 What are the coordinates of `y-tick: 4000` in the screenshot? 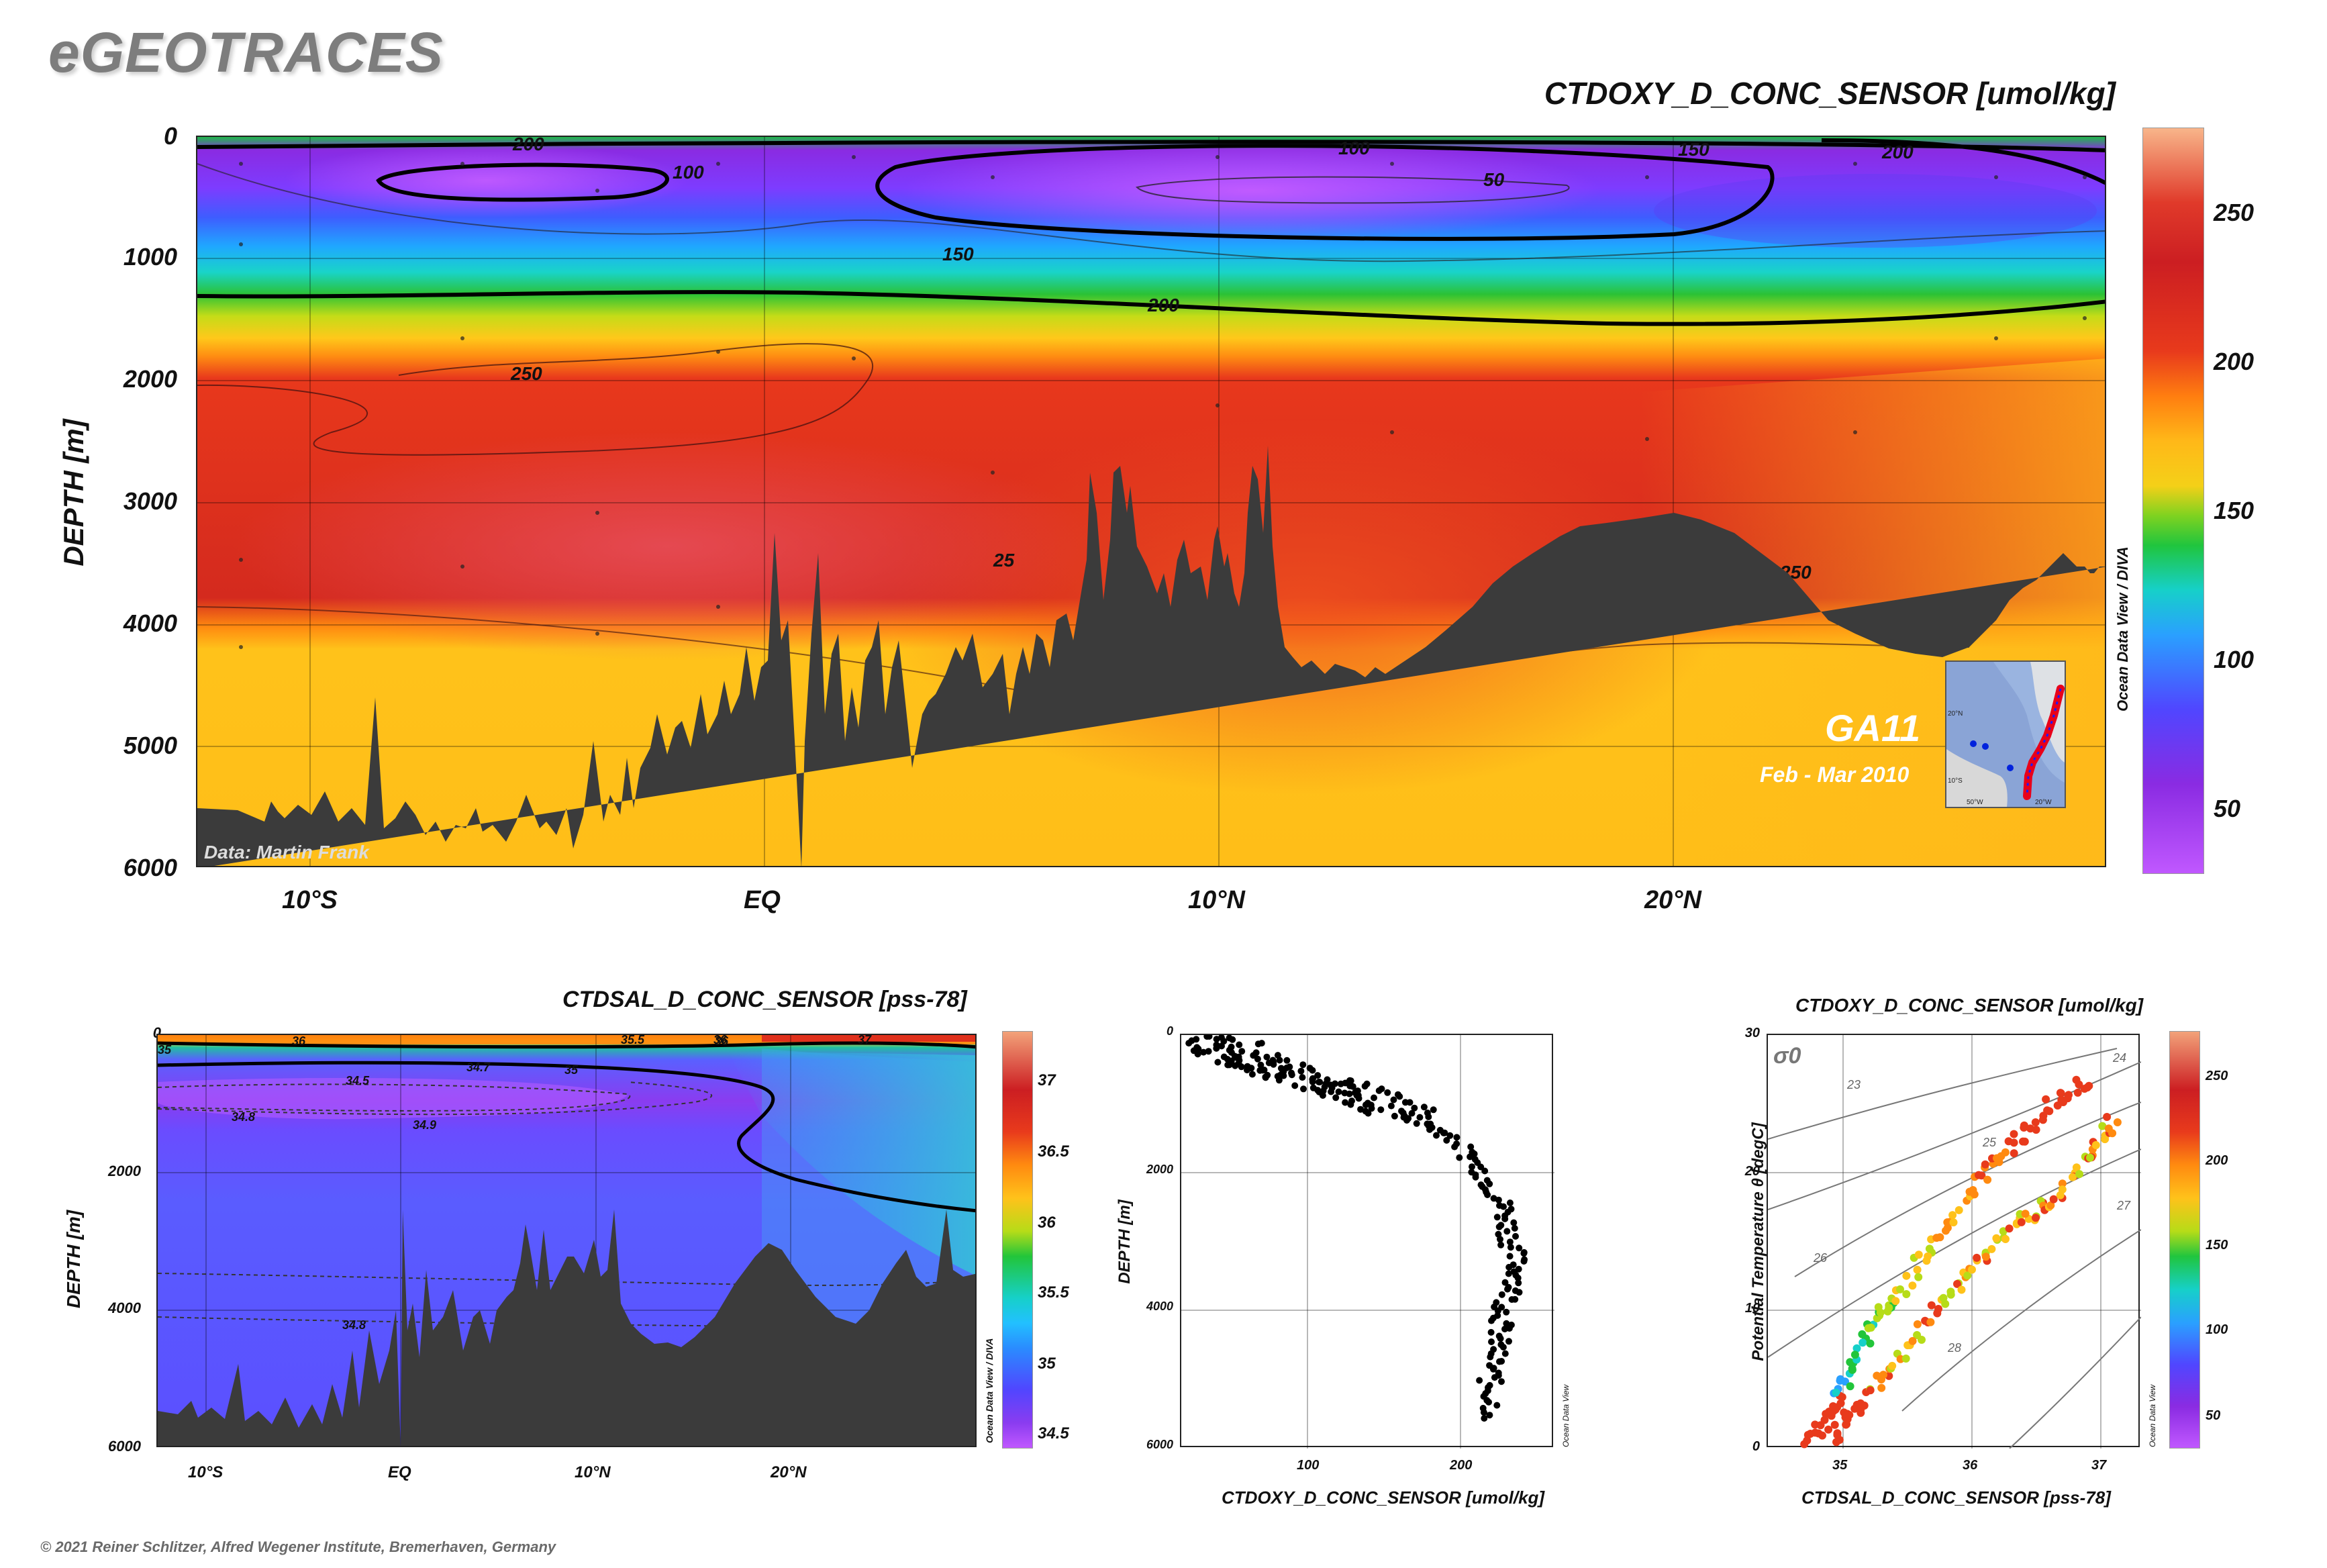 It's located at (124, 1308).